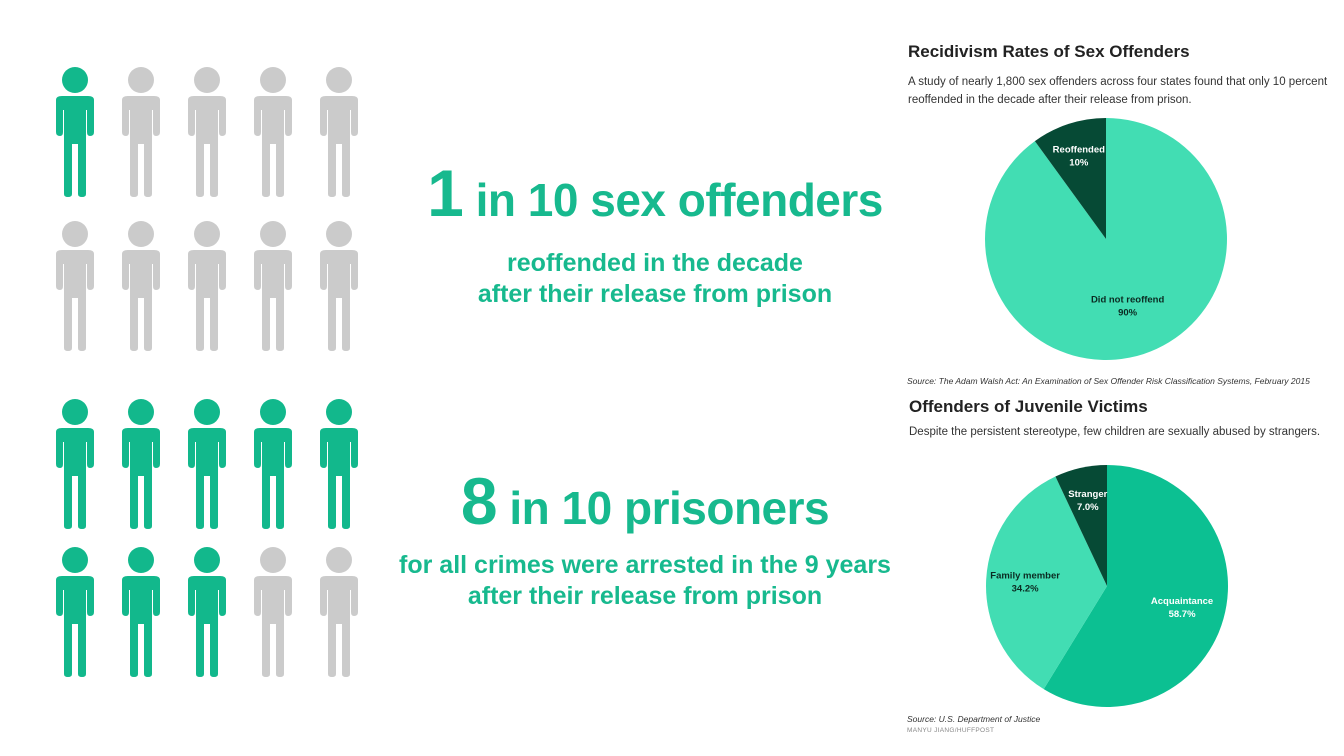  What do you see at coordinates (1128, 313) in the screenshot?
I see `pie-slice-value: 90%` at bounding box center [1128, 313].